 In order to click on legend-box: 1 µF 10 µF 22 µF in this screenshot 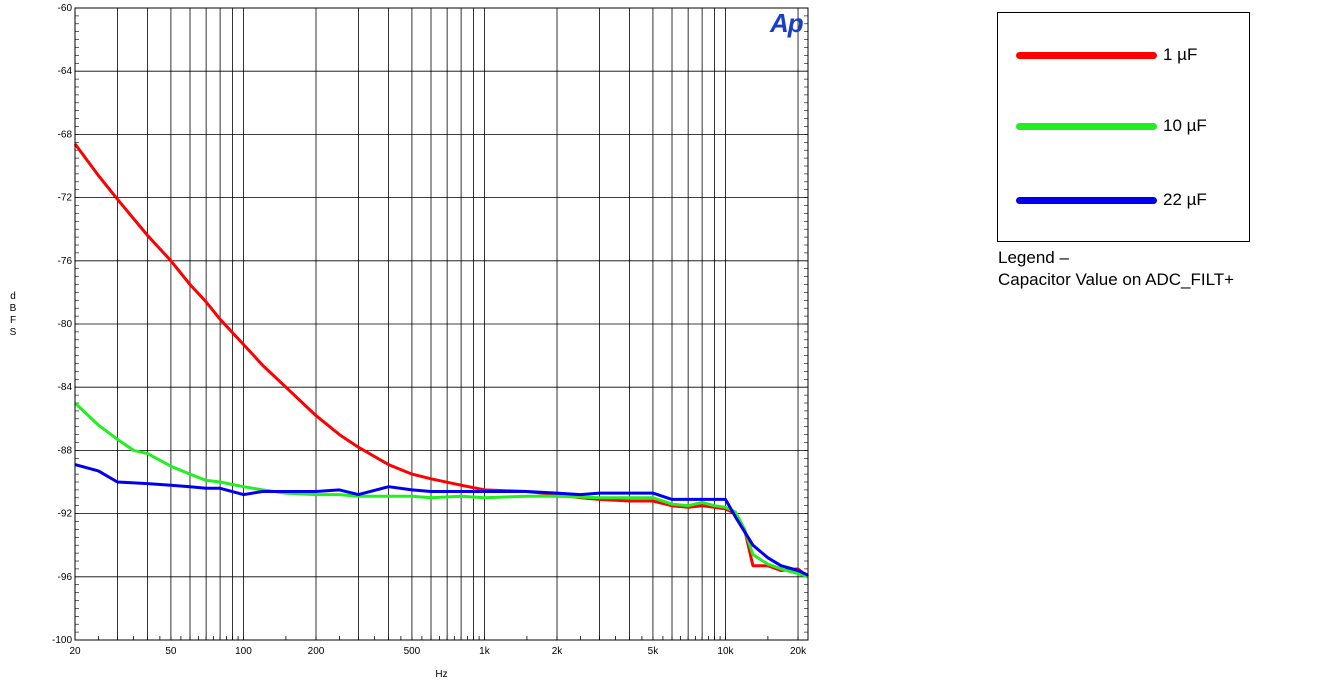, I will do `click(1123, 127)`.